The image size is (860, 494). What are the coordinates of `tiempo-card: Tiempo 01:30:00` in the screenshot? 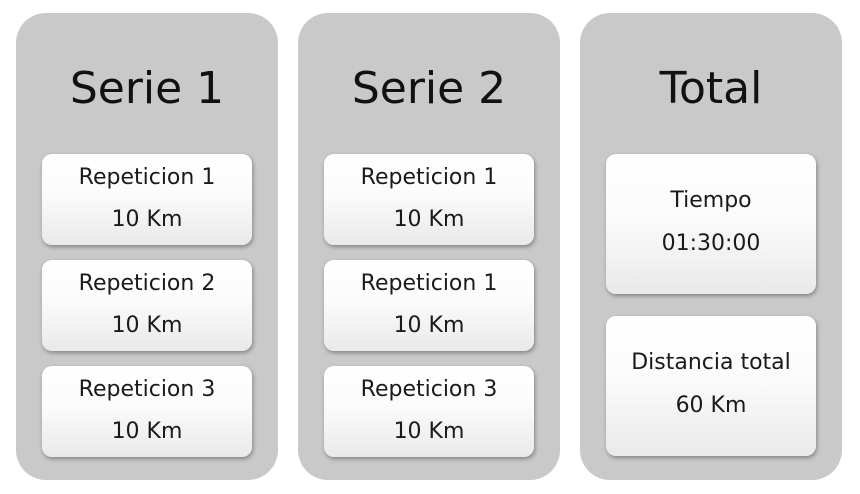 It's located at (711, 224).